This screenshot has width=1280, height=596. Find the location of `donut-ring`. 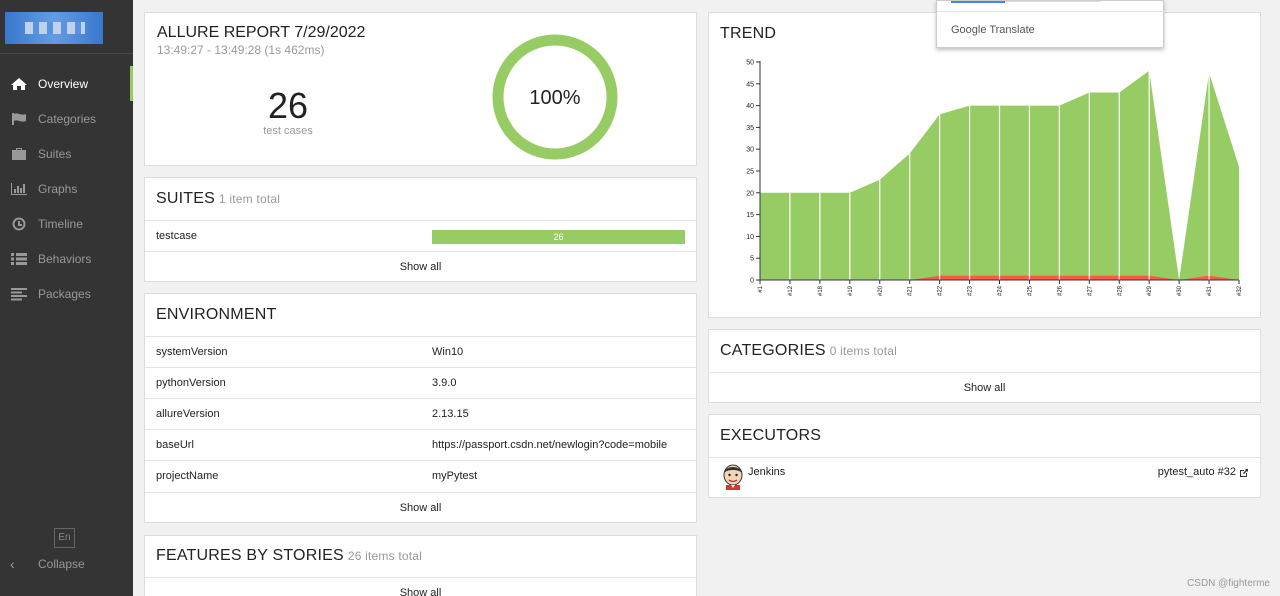

donut-ring is located at coordinates (555, 97).